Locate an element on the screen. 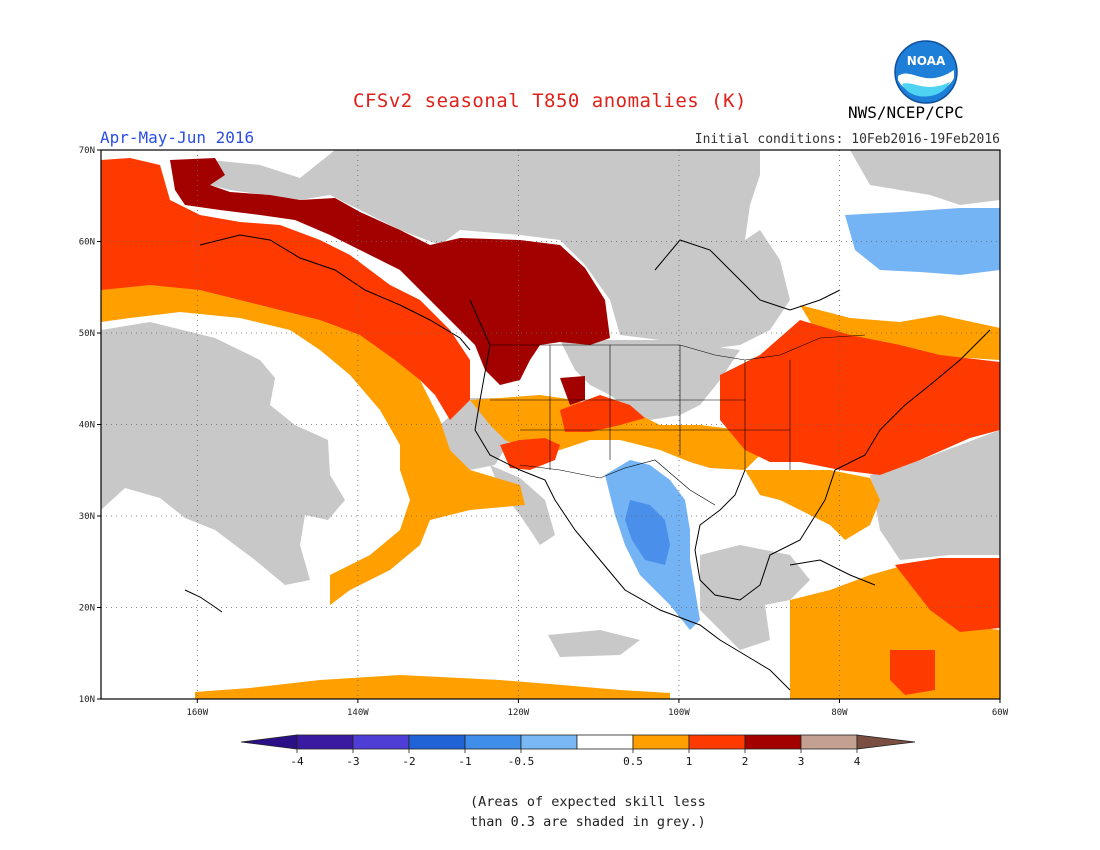  legend-label: -4 is located at coordinates (297, 761).